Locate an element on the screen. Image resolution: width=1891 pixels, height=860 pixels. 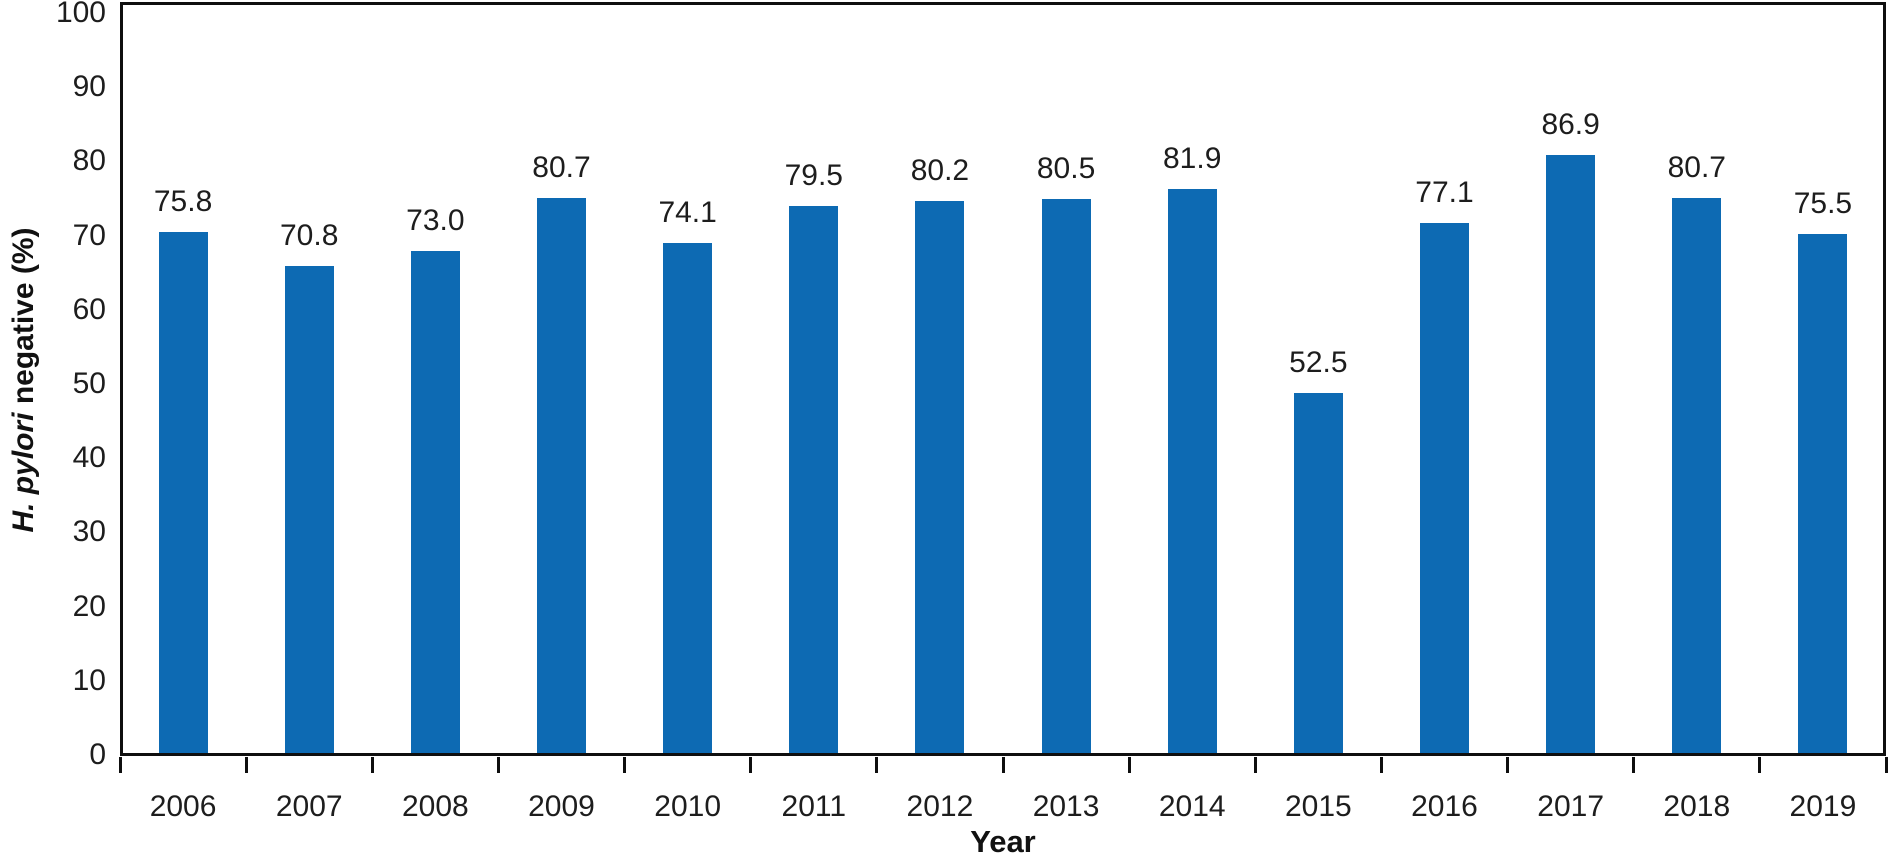
bar-value-label: 80.5 is located at coordinates (1066, 169).